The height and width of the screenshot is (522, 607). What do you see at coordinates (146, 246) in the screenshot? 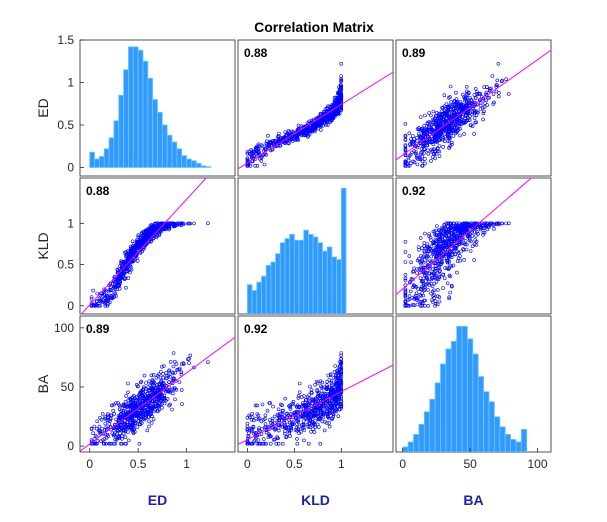
I see `panel-kld-vs-ed: 0.88 0 0.5 1` at bounding box center [146, 246].